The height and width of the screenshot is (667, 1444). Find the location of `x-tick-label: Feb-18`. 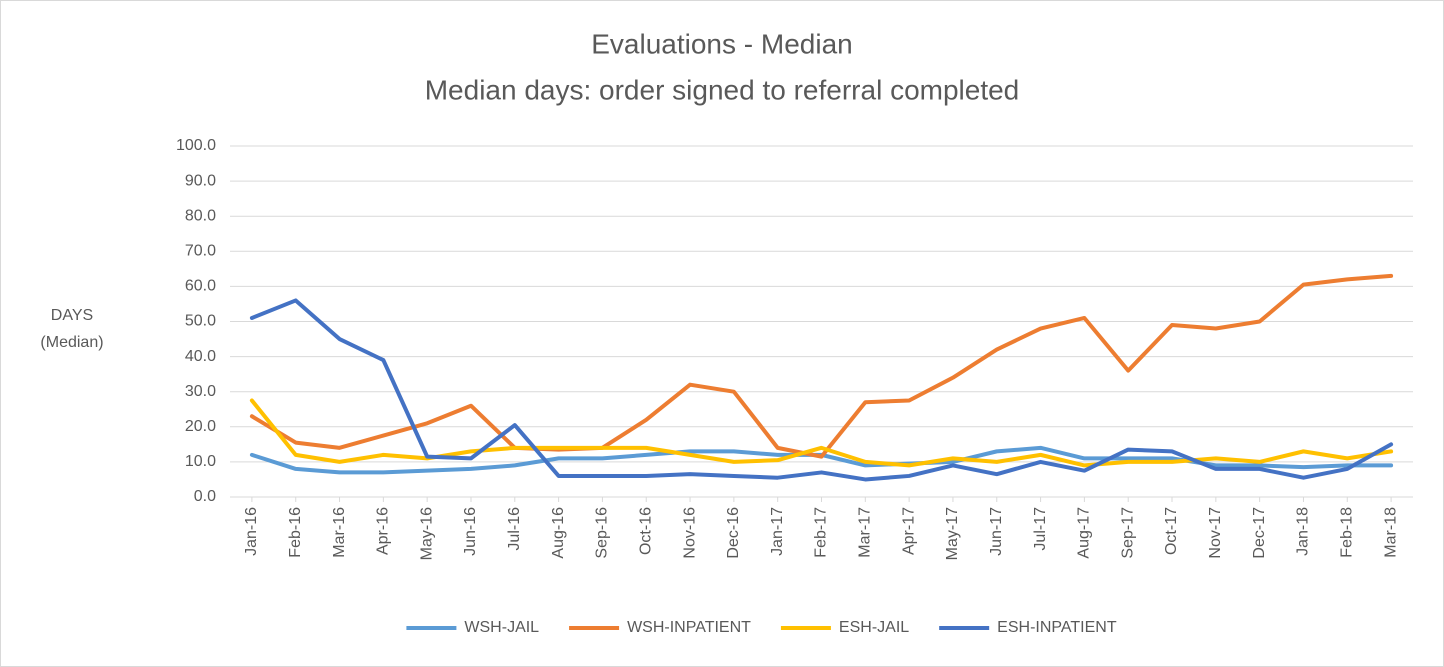

x-tick-label: Feb-18 is located at coordinates (1346, 532).